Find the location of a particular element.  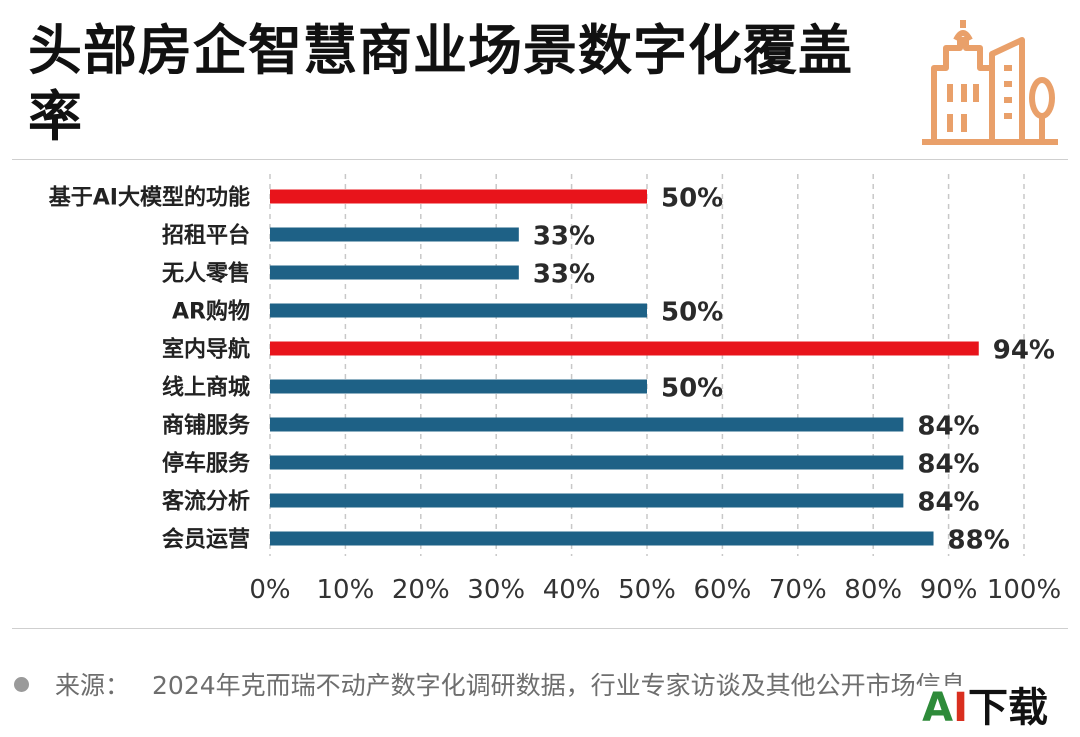

bullet-dot is located at coordinates (21, 684).